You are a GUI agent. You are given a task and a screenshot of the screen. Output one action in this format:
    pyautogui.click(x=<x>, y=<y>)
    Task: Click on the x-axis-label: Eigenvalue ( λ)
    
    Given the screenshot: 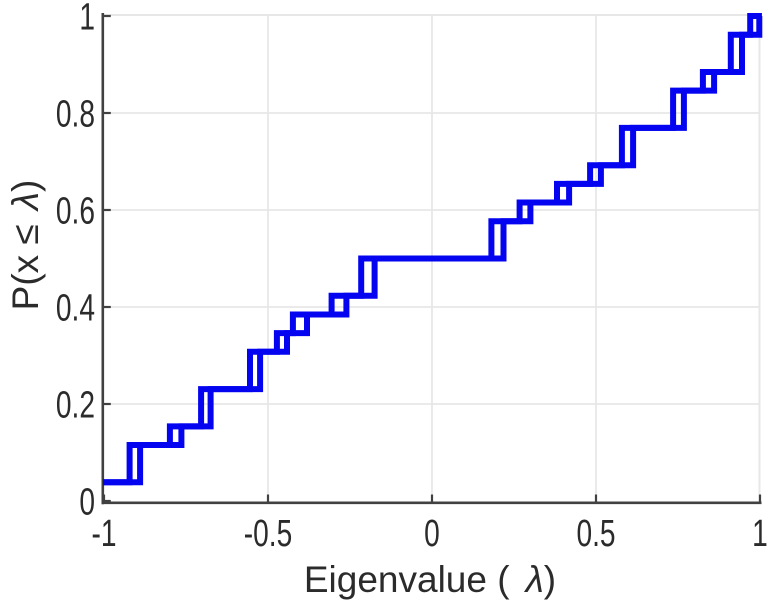 What is the action you would take?
    pyautogui.click(x=430, y=579)
    